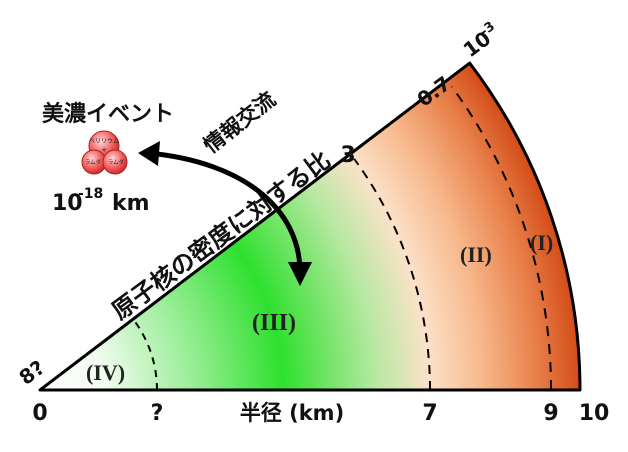 The width and height of the screenshot is (628, 452). What do you see at coordinates (157, 413) in the screenshot?
I see `radius-tick-unknown: ?` at bounding box center [157, 413].